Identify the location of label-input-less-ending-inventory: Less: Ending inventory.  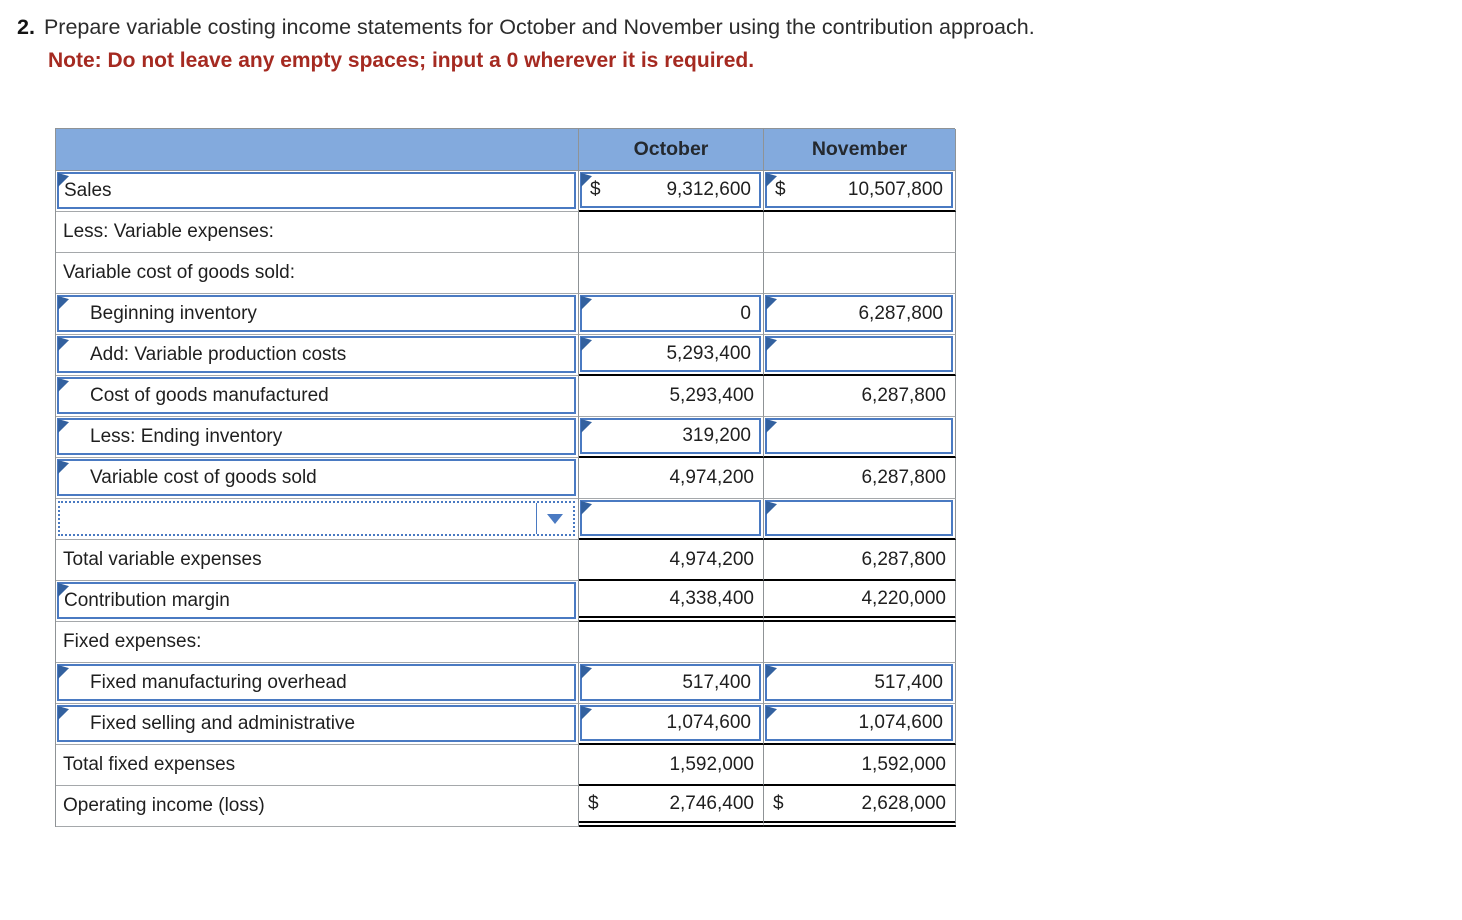
(316, 436).